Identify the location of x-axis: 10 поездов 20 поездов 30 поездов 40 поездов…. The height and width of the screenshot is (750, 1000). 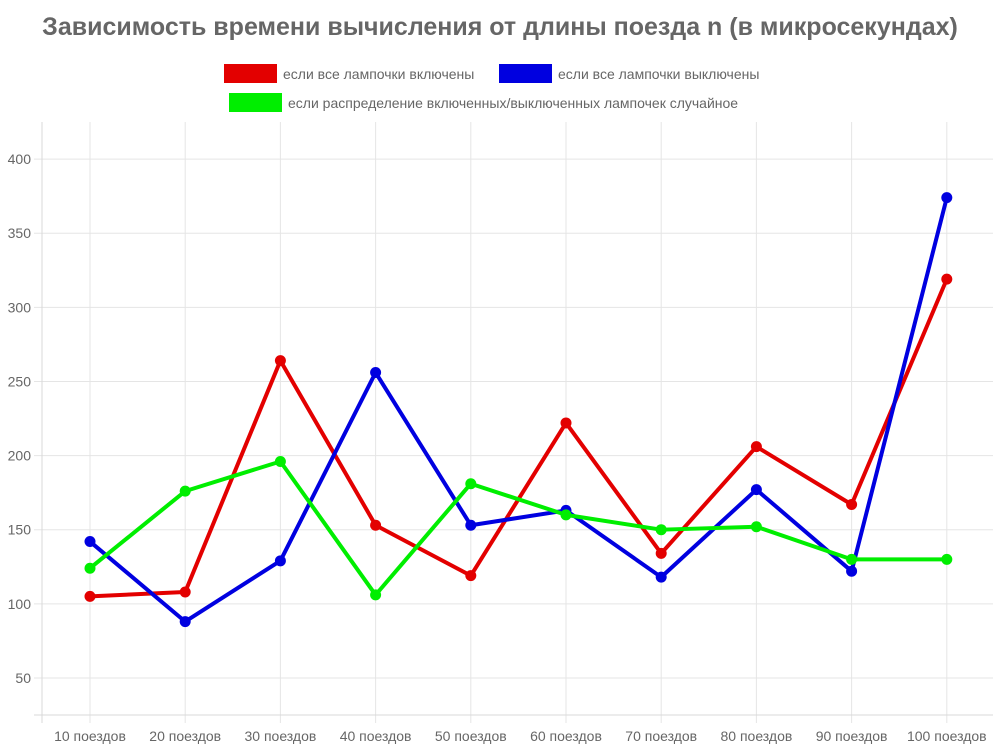
(513, 729).